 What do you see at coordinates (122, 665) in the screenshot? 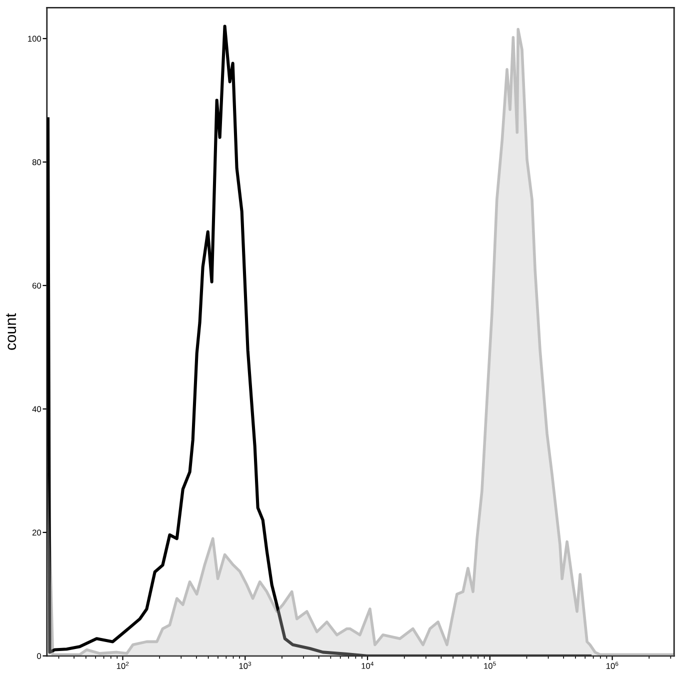
I see `x-tick-label: 10$^{2}$` at bounding box center [122, 665].